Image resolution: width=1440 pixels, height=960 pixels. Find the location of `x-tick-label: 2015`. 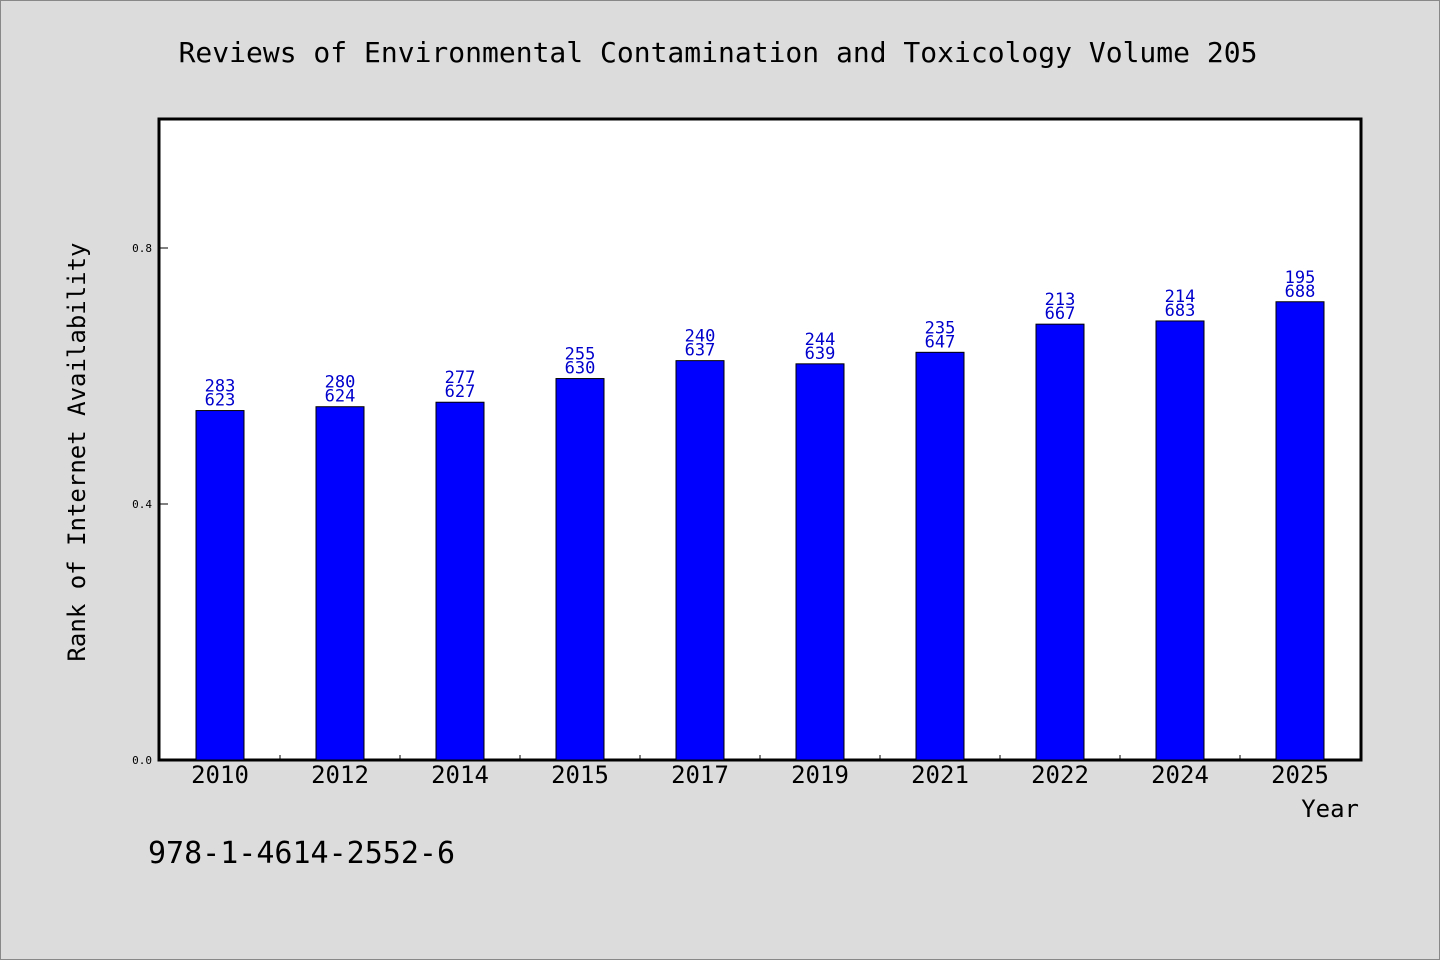

x-tick-label: 2015 is located at coordinates (580, 775).